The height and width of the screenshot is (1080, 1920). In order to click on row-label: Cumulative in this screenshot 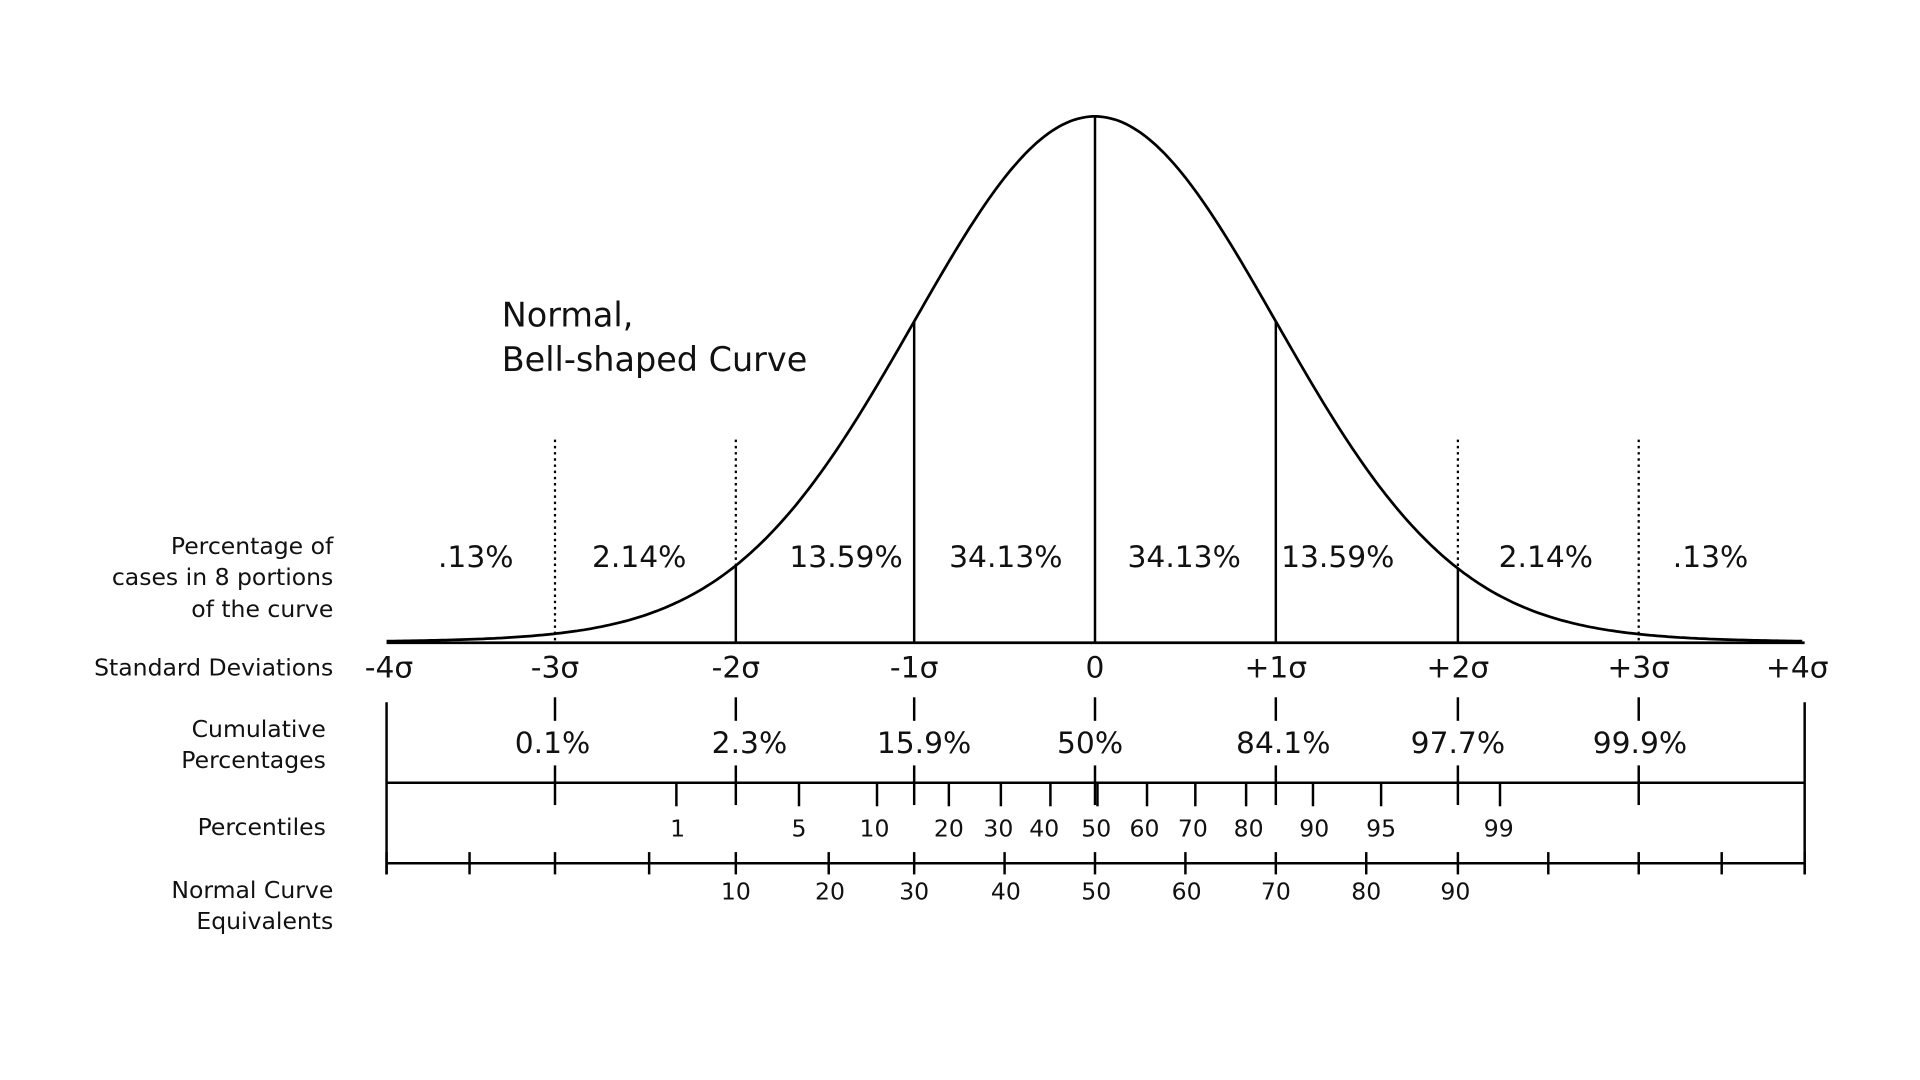, I will do `click(259, 729)`.